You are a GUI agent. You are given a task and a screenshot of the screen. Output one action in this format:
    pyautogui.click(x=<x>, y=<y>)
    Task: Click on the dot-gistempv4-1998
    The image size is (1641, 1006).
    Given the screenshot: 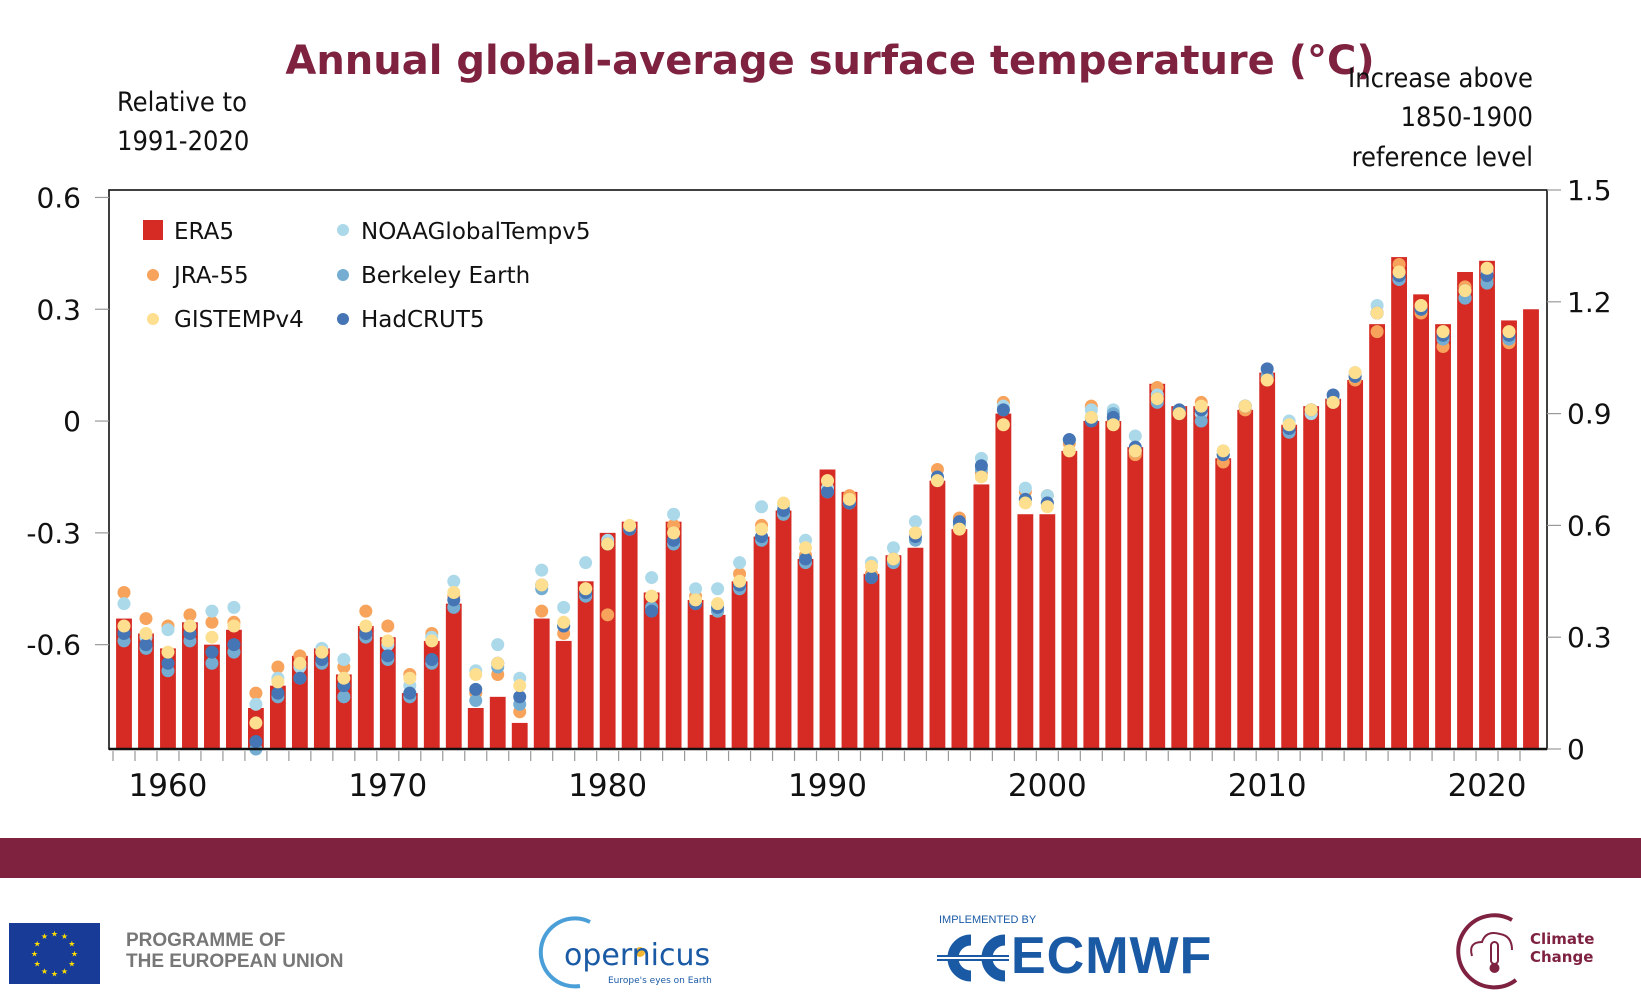 What is the action you would take?
    pyautogui.click(x=1003, y=425)
    